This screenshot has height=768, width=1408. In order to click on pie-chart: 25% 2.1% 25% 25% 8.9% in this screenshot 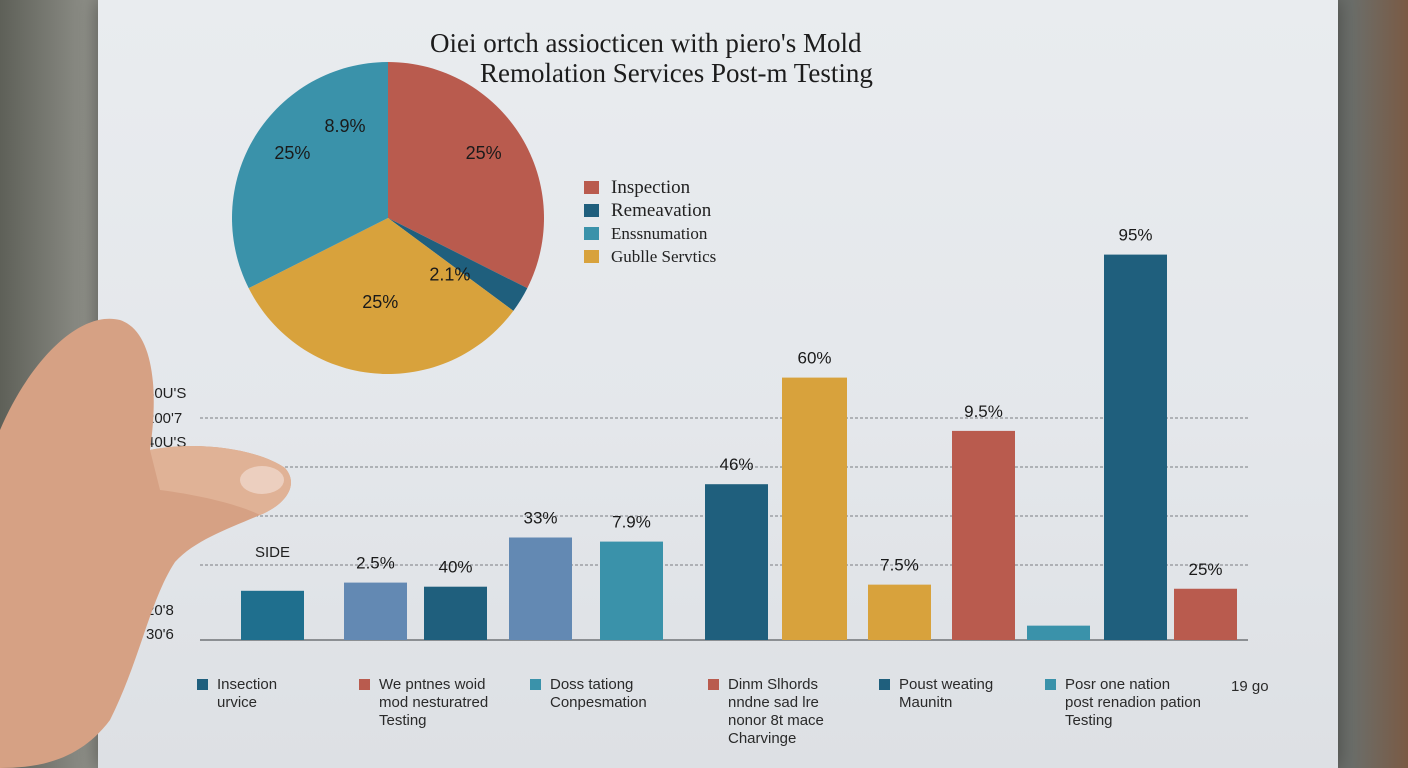, I will do `click(387, 218)`.